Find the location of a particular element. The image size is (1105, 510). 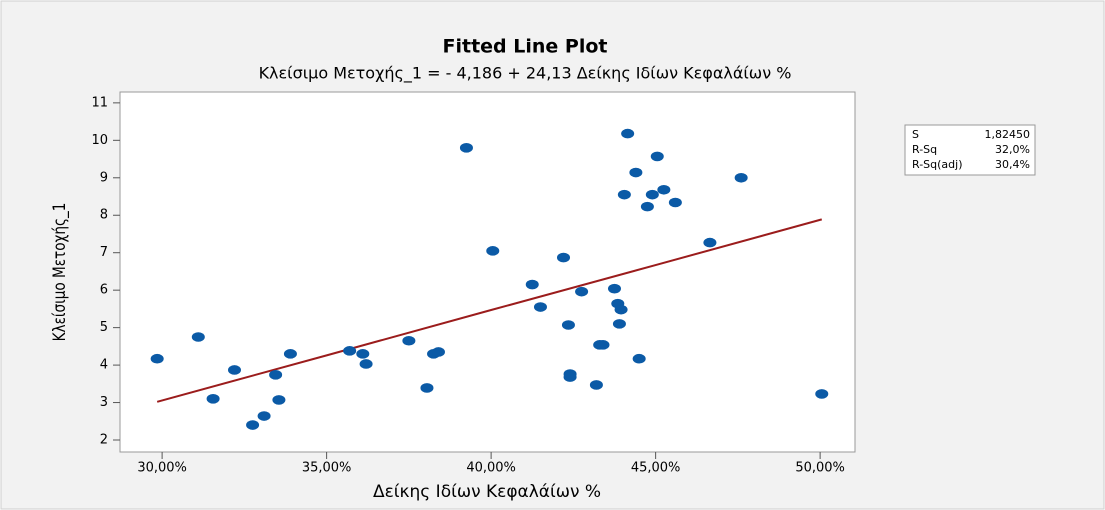

y-tick-label: 3 is located at coordinates (104, 402).